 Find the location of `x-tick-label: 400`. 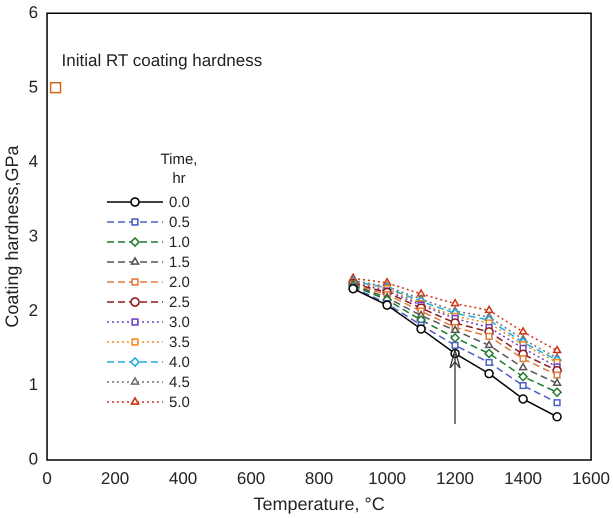

x-tick-label: 400 is located at coordinates (183, 478).